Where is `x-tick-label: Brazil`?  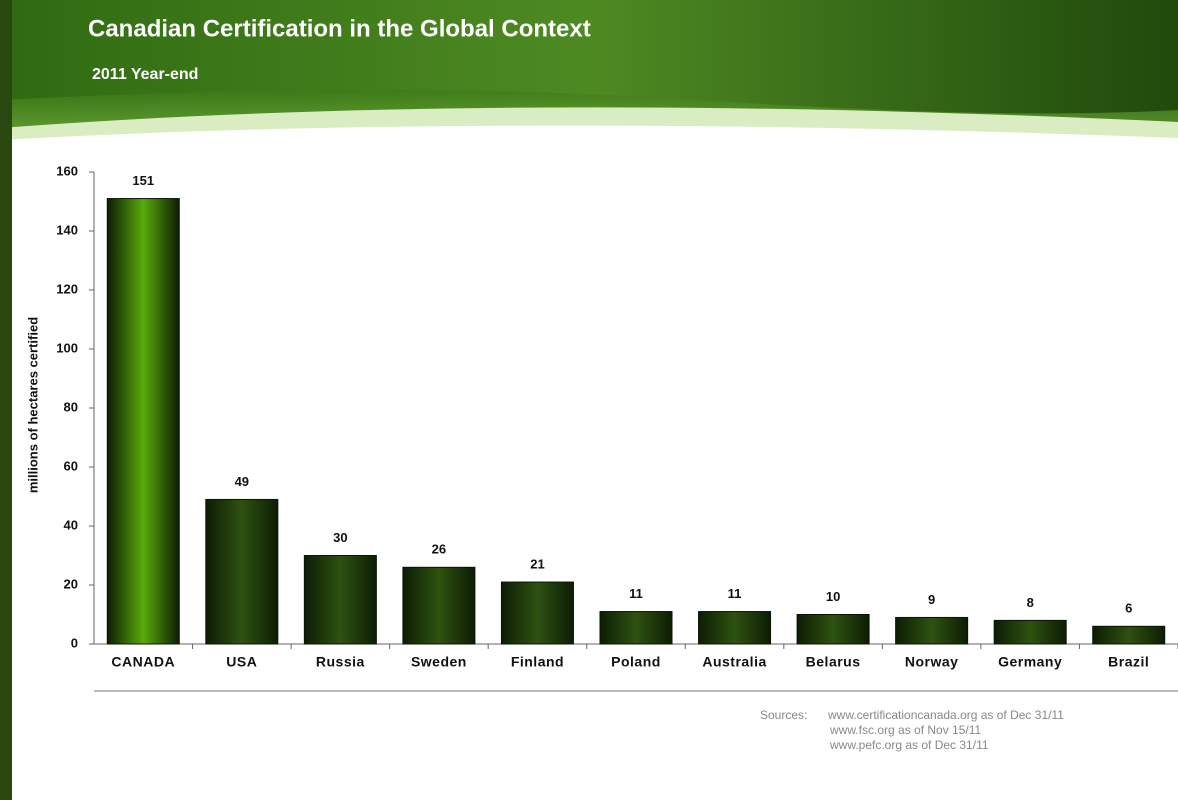 x-tick-label: Brazil is located at coordinates (1128, 662).